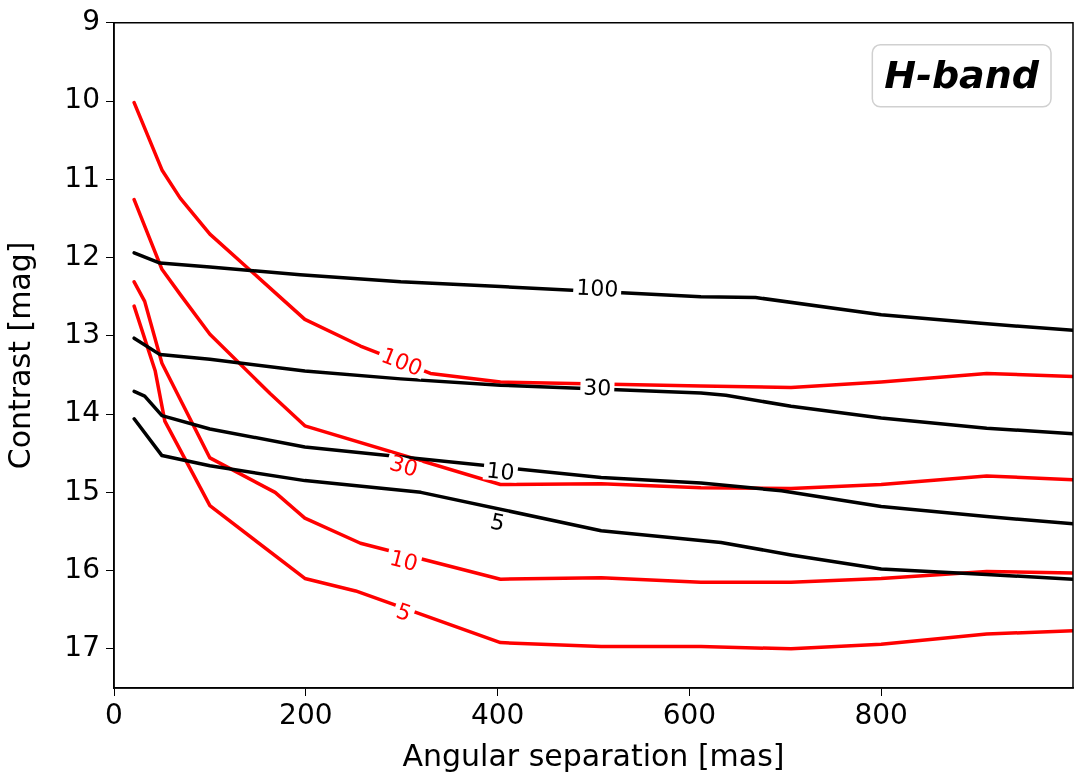  What do you see at coordinates (962, 74) in the screenshot?
I see `annotation: H-band` at bounding box center [962, 74].